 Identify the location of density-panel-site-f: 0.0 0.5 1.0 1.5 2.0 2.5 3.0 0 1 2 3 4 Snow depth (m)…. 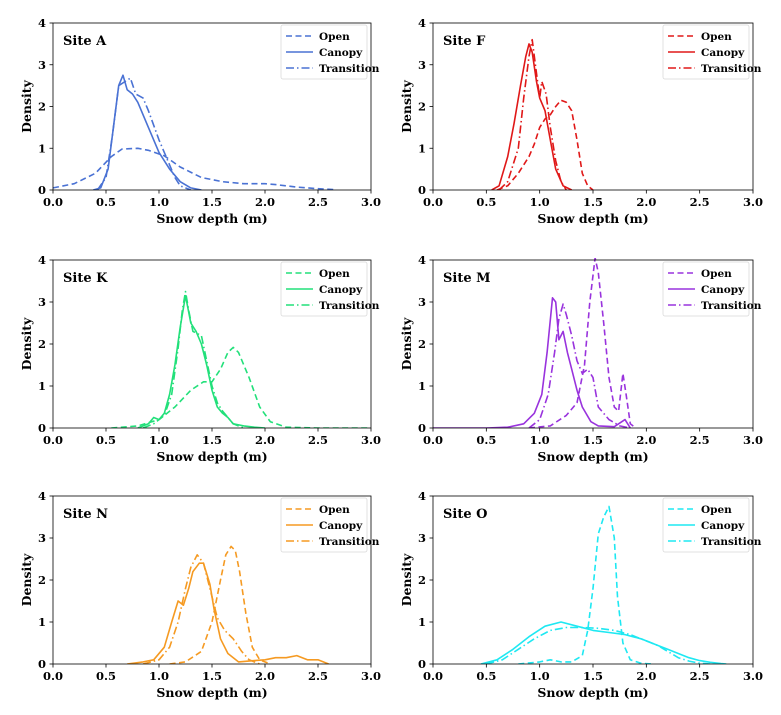
(581, 121).